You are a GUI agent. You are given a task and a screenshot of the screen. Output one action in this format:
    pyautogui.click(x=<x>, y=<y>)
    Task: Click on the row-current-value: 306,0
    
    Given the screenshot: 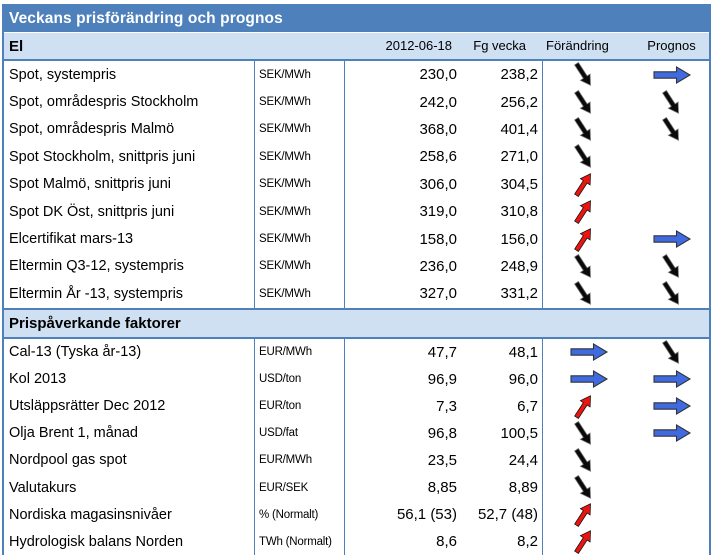 What is the action you would take?
    pyautogui.click(x=402, y=184)
    